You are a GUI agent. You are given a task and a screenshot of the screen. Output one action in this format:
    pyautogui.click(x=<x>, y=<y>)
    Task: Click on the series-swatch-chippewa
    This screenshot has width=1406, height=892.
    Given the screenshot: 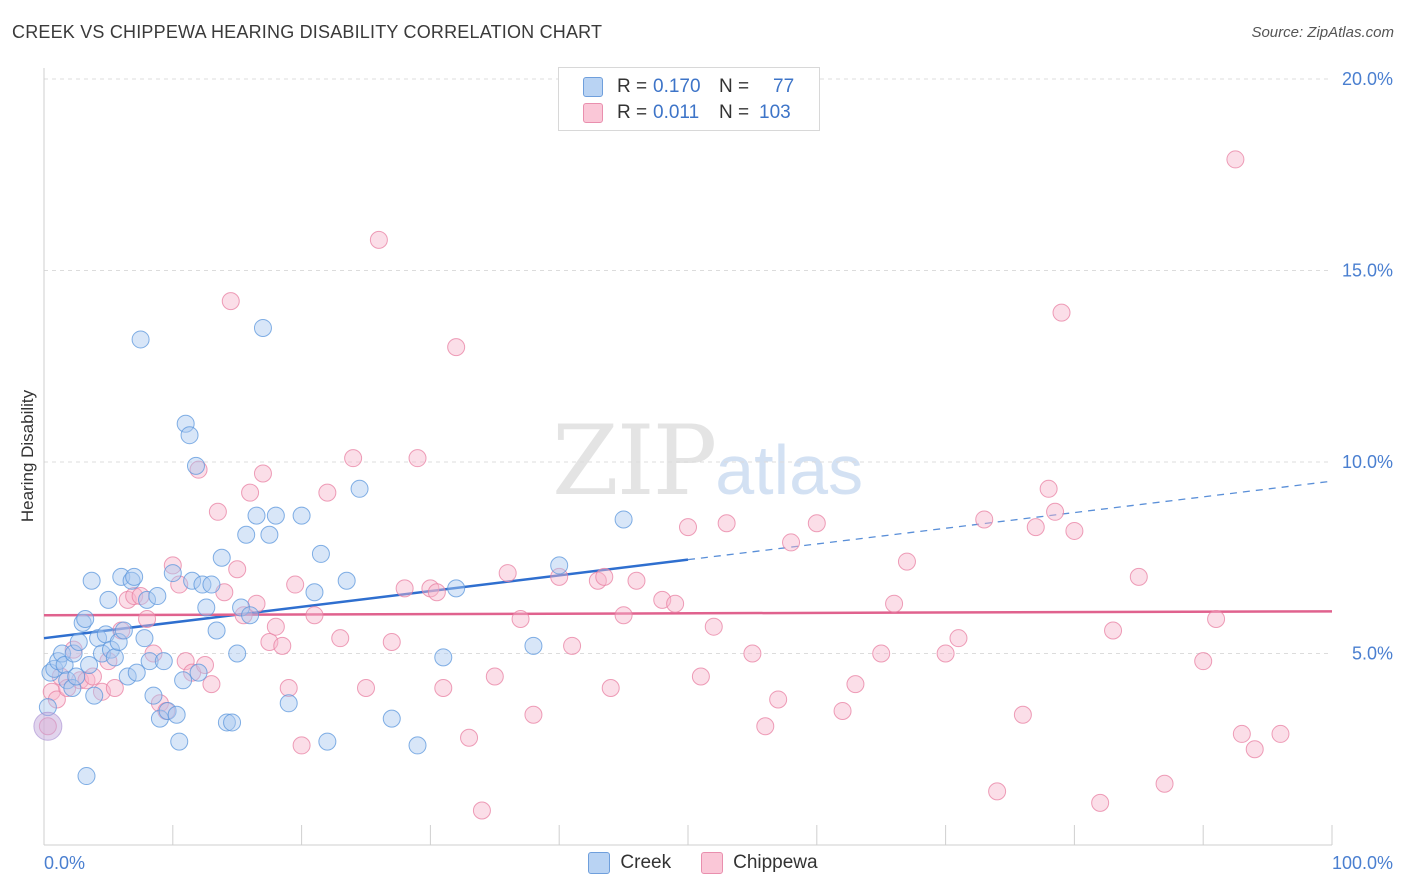 What is the action you would take?
    pyautogui.click(x=712, y=863)
    